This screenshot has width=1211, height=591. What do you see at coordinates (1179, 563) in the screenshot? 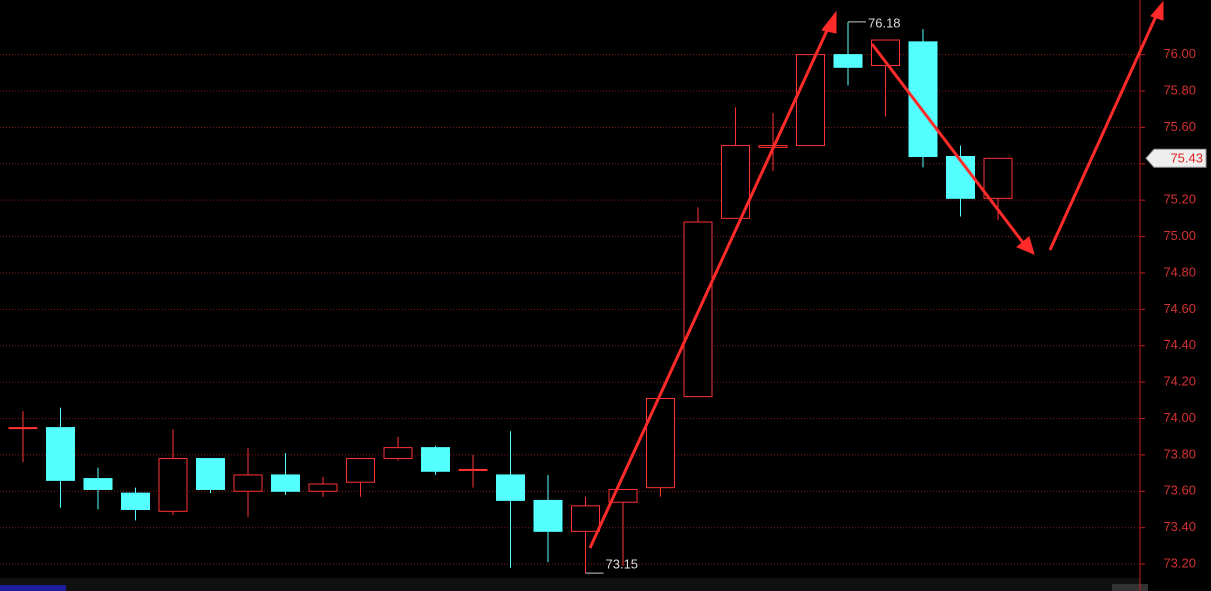
I see `y-tick-label: 73.20` at bounding box center [1179, 563].